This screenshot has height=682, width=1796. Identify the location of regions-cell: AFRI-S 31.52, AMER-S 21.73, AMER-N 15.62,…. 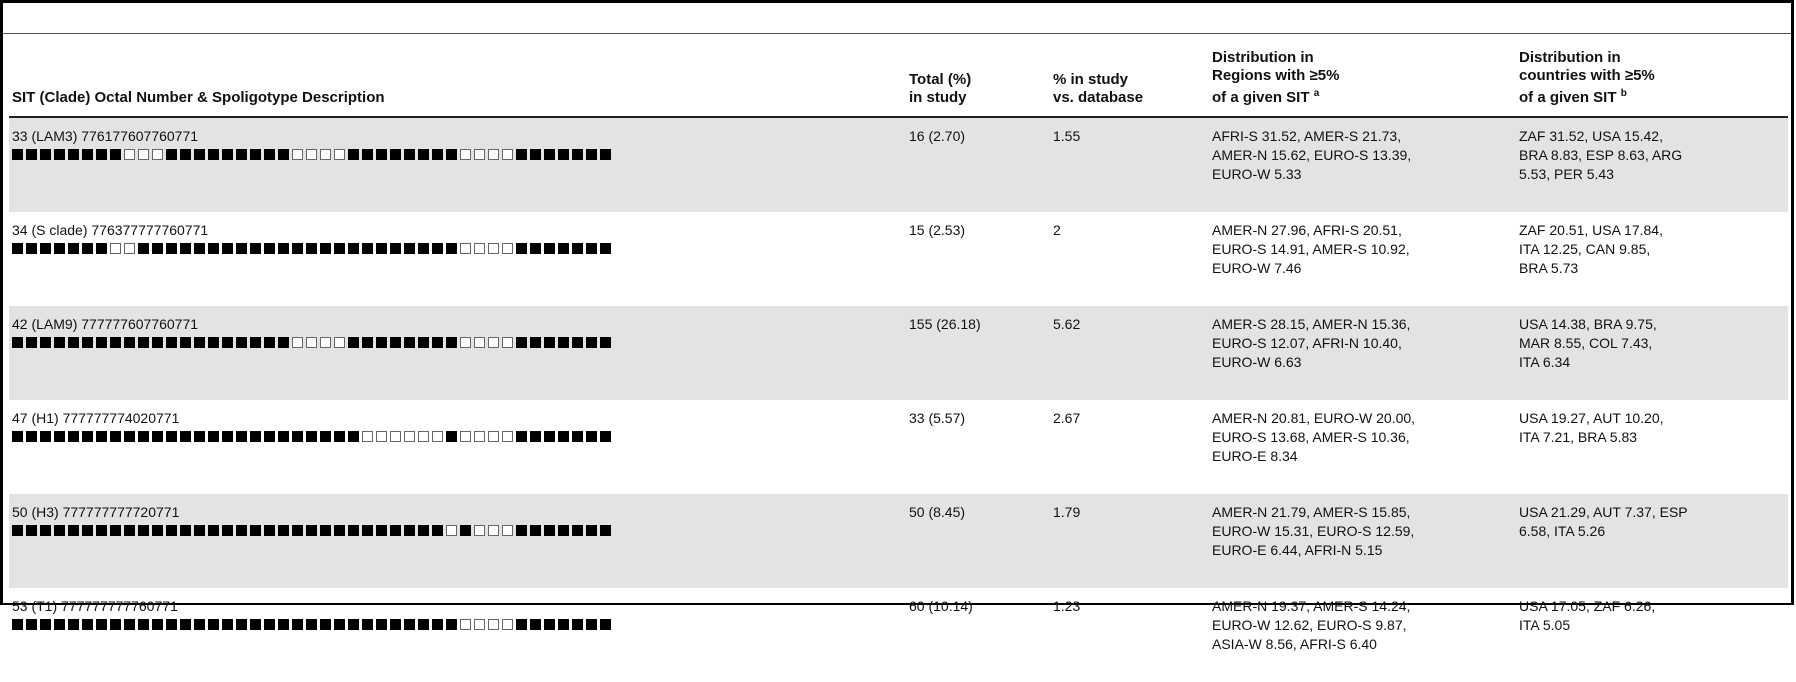
(1352, 155).